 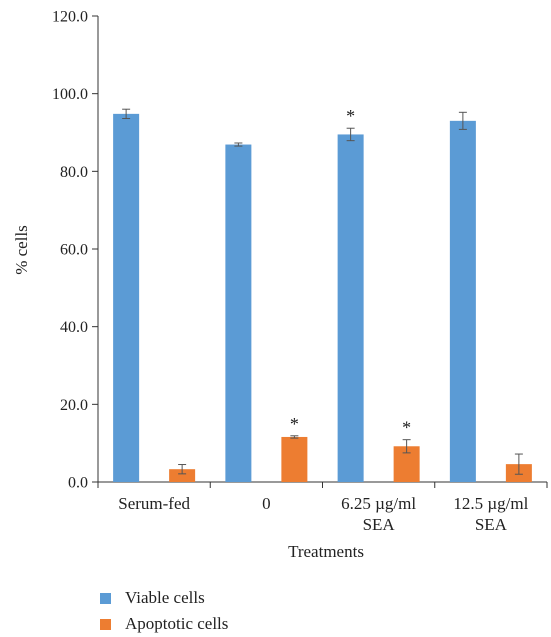 I want to click on x-axis: Serum-fed 0 6.25 µg/ml SEA 12.5 µg/ml SEA, so click(x=322, y=507).